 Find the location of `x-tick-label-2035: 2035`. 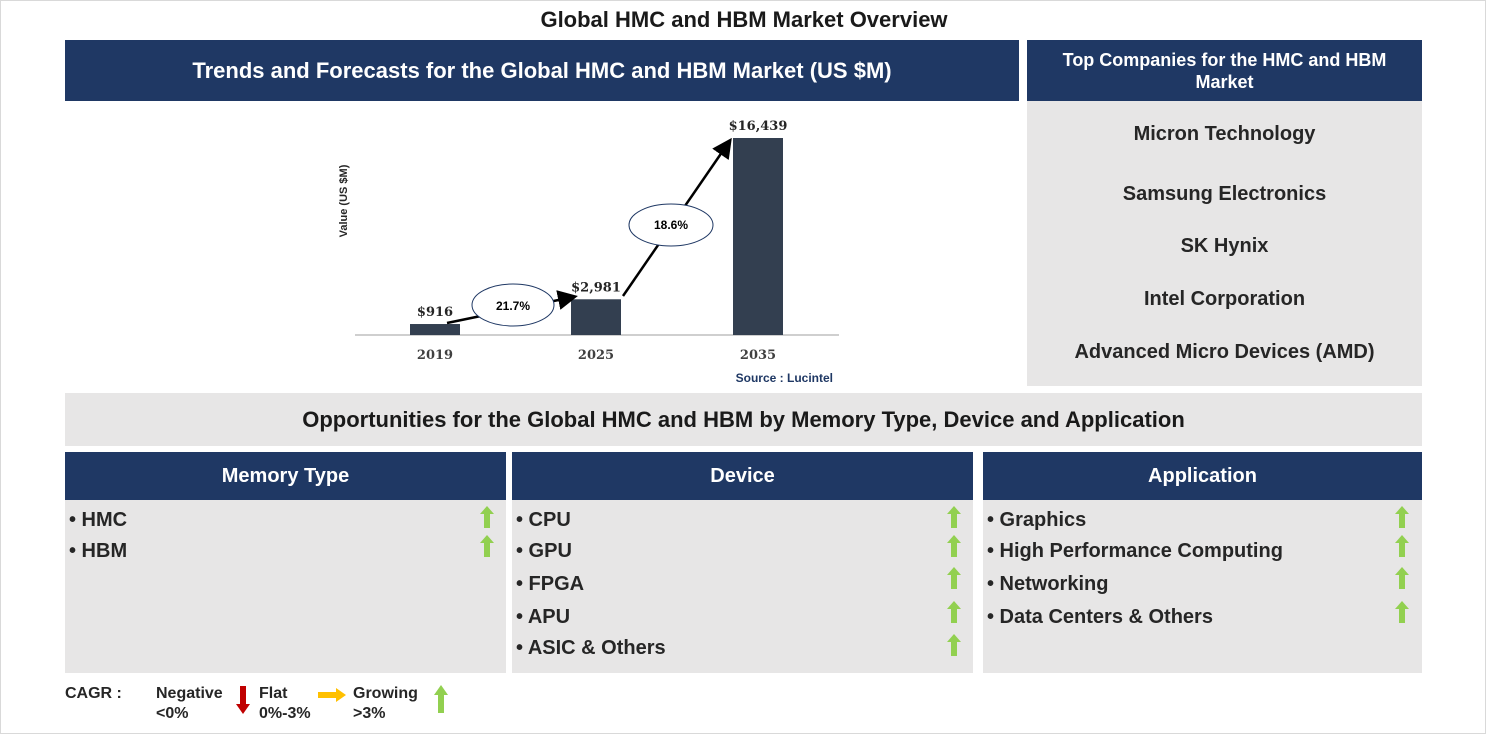

x-tick-label-2035: 2035 is located at coordinates (758, 355).